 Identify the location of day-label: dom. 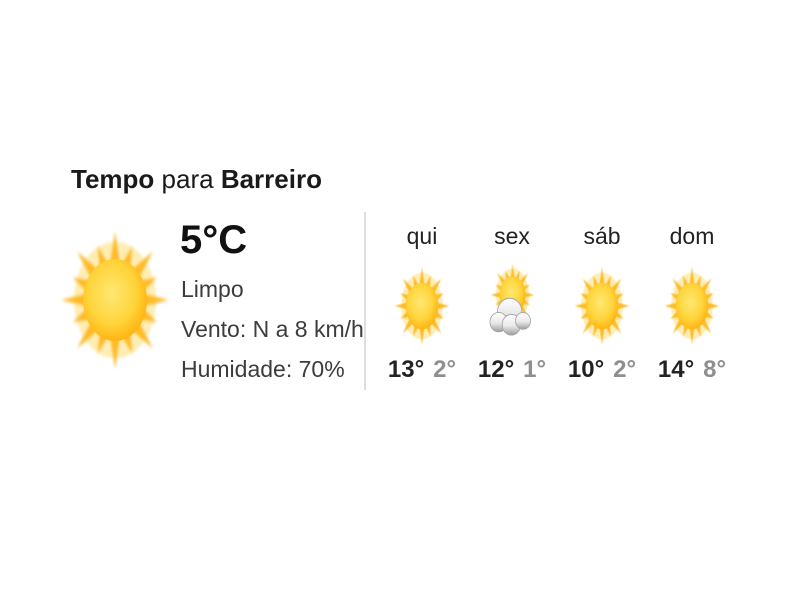
(692, 236).